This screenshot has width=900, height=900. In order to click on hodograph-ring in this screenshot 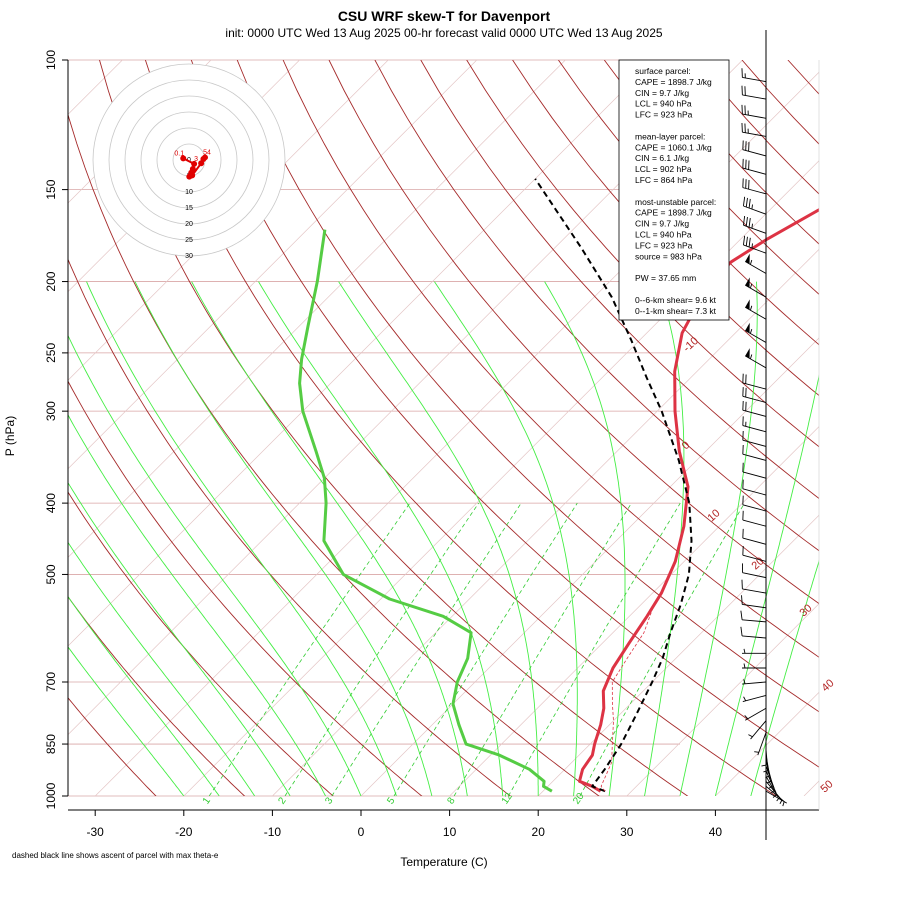, I will do `click(189, 160)`.